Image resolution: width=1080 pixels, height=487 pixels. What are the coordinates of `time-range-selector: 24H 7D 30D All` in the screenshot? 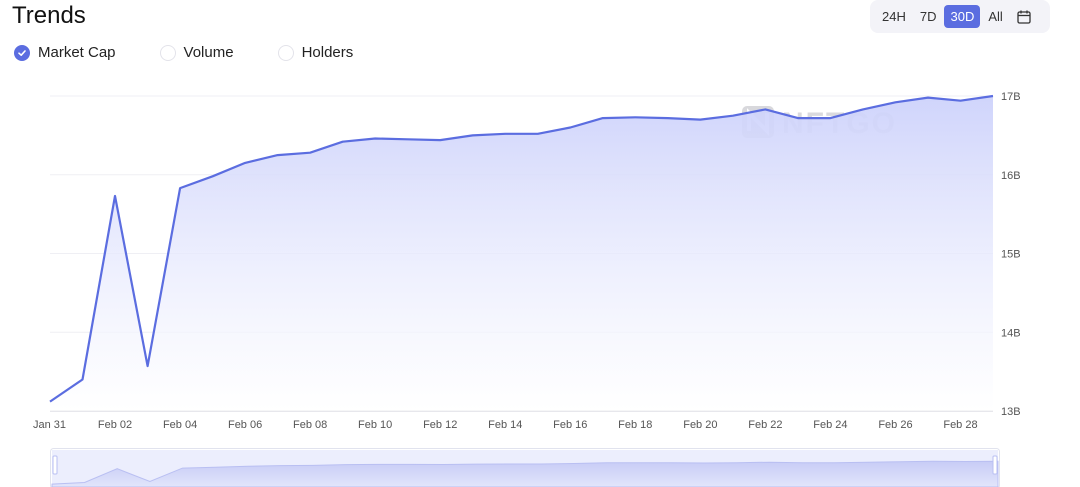 It's located at (960, 16).